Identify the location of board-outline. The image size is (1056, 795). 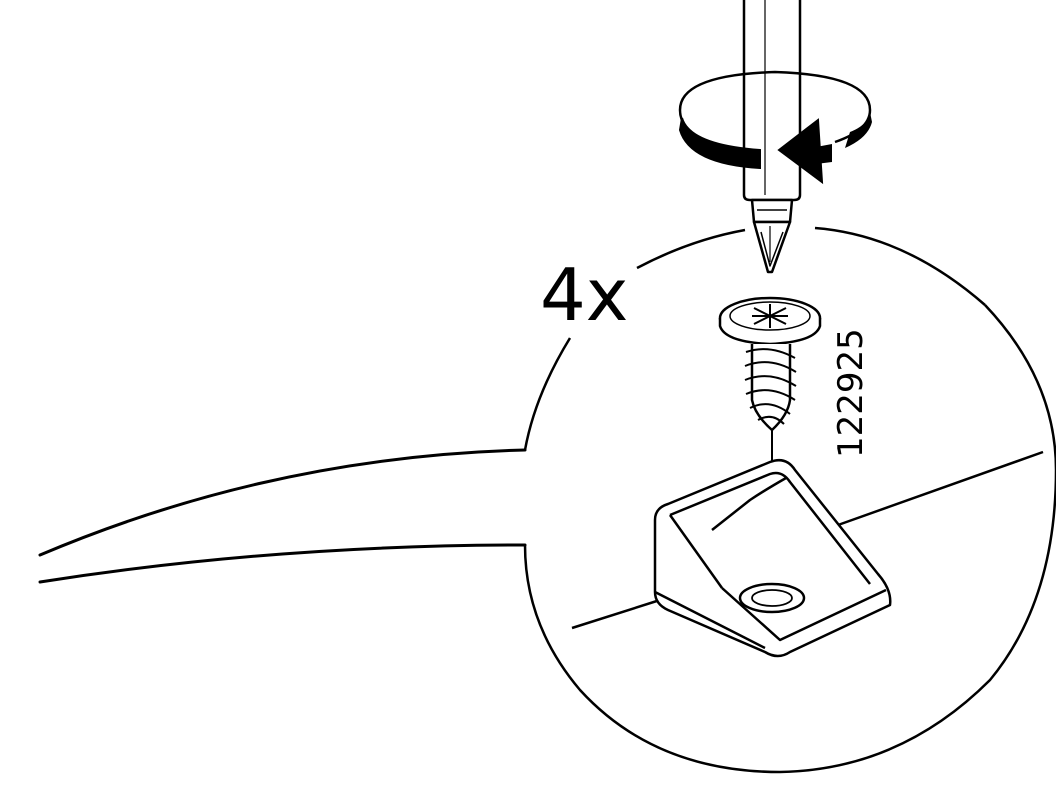
(282, 516).